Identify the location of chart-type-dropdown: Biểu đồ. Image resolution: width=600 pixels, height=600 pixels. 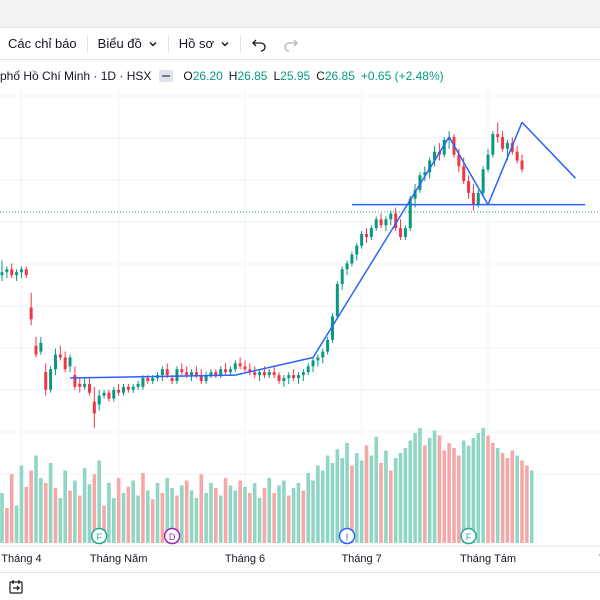
(128, 44).